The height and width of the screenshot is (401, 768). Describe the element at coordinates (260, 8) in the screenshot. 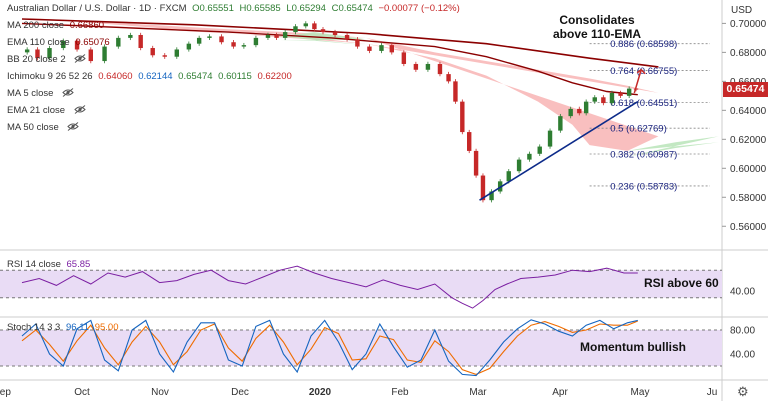

I see `ohlc-high: H0.65585` at that location.